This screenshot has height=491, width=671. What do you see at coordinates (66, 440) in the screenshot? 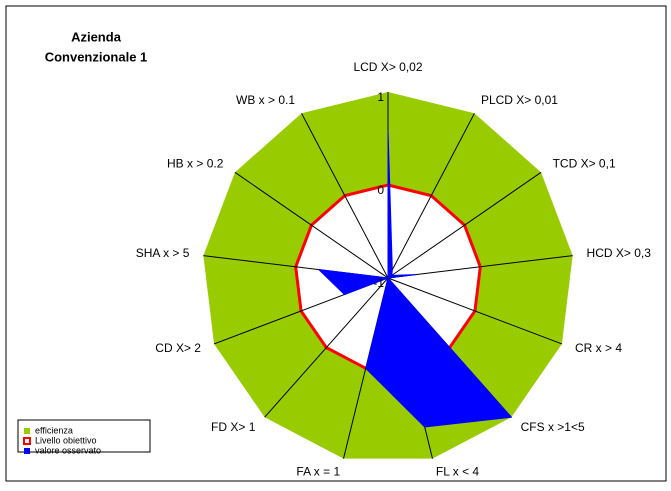
I see `legend-label: Livello obiettivo` at bounding box center [66, 440].